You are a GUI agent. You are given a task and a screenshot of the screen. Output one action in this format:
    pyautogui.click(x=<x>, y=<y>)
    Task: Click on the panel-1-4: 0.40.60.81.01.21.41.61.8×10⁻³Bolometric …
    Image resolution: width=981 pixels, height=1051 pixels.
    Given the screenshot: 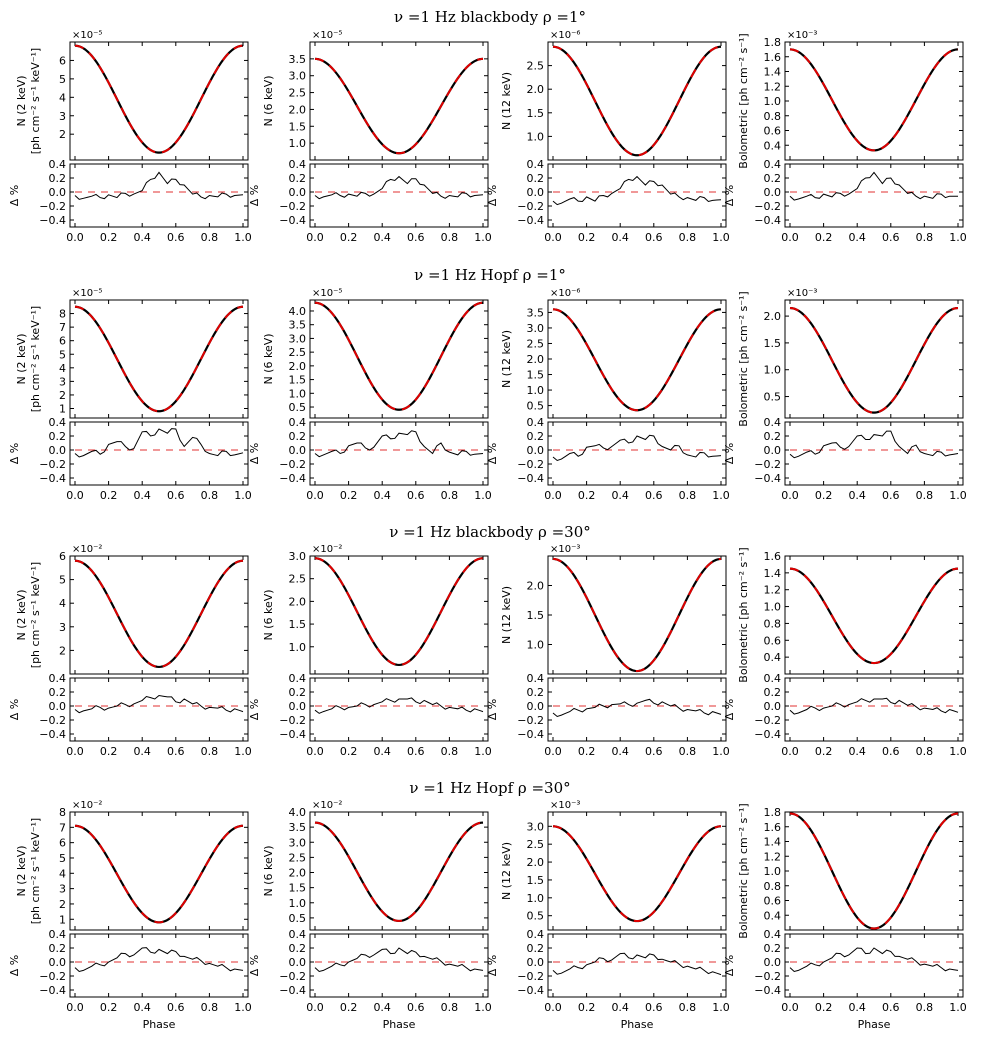 What is the action you would take?
    pyautogui.click(x=845, y=137)
    